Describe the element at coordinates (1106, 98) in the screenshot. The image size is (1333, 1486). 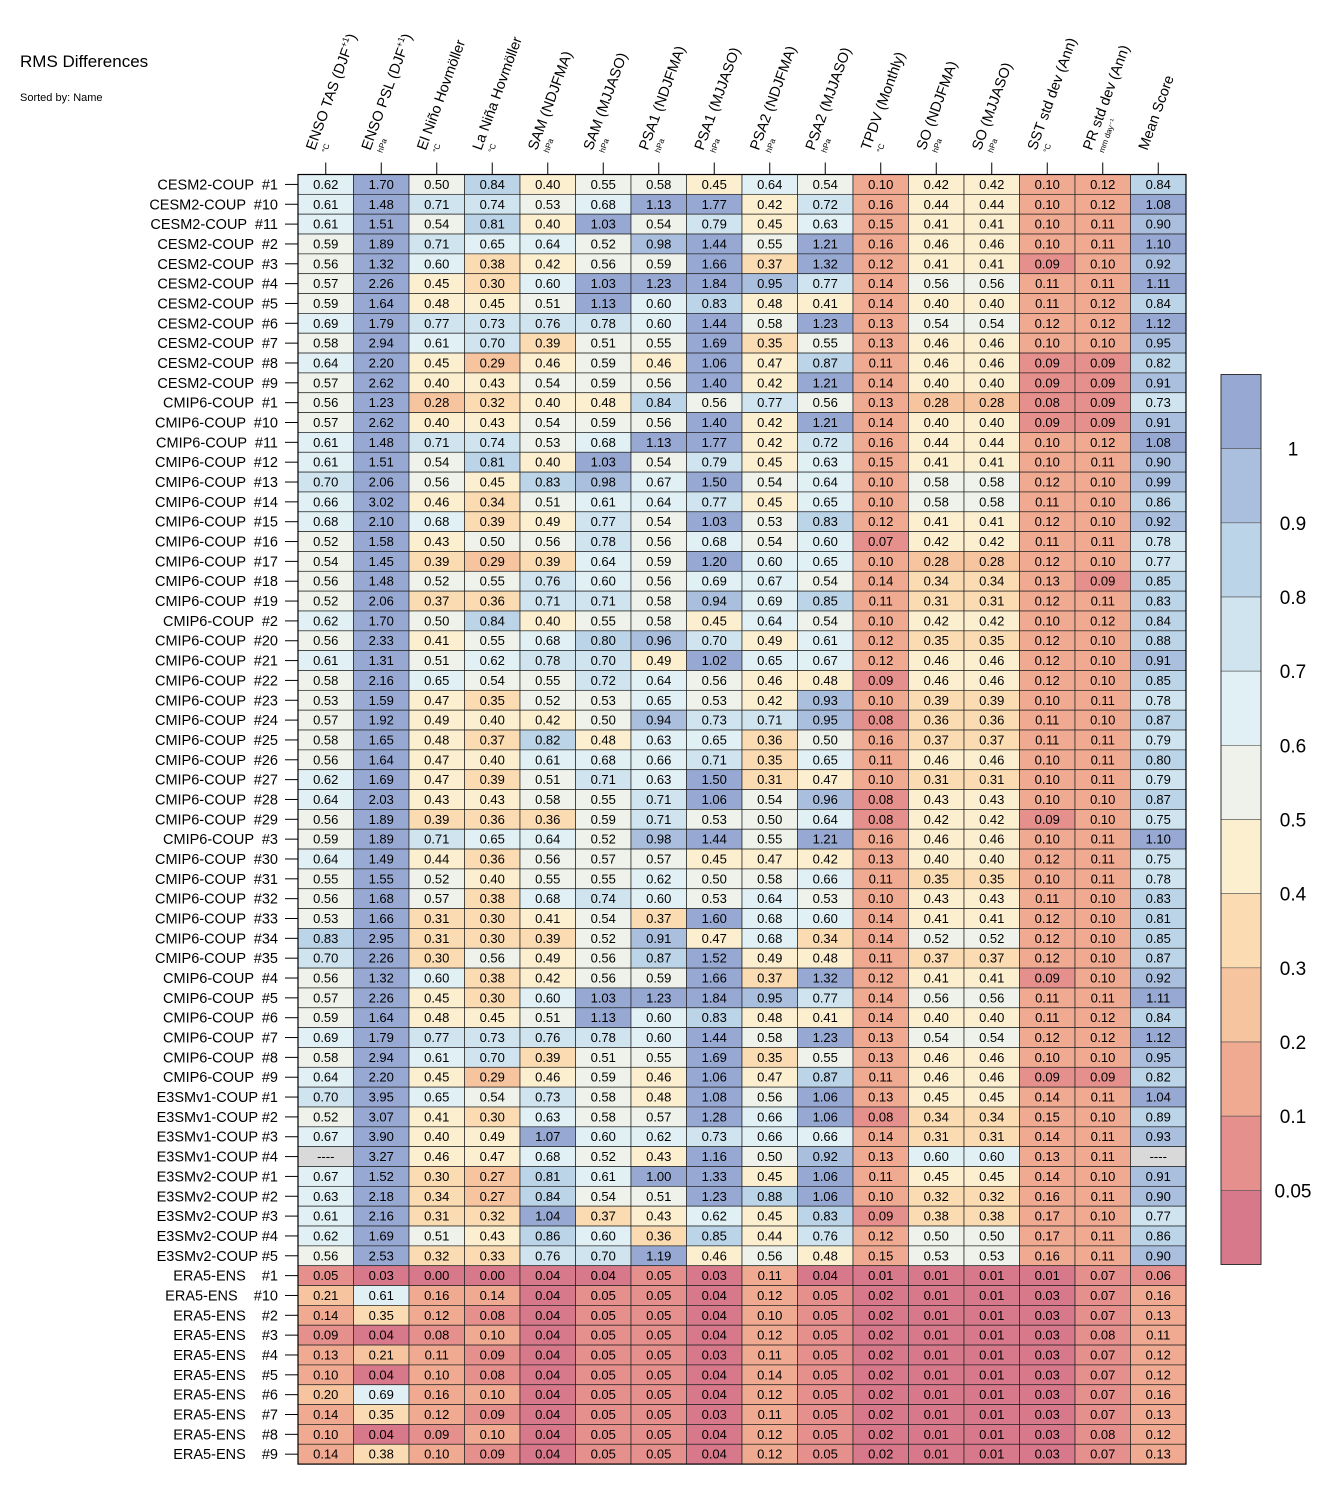
I see `column-header: PR std dev (Ann)mm day⁻¹` at that location.